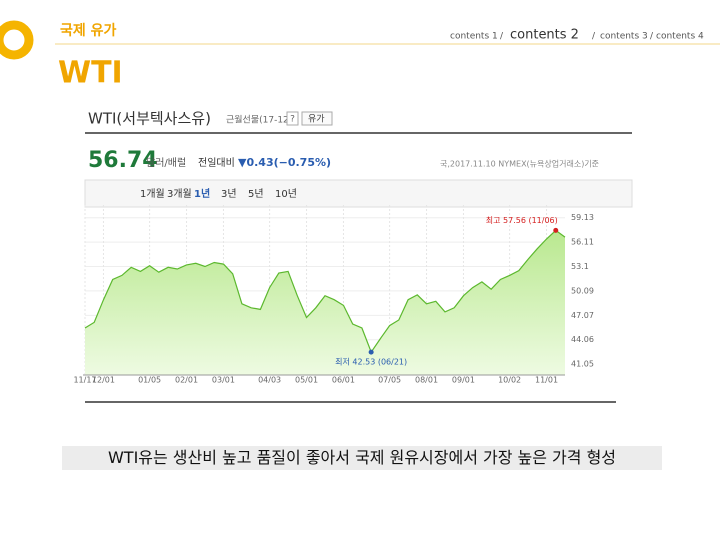 The height and width of the screenshot is (540, 720). I want to click on x-tick-label: 12/01, so click(103, 380).